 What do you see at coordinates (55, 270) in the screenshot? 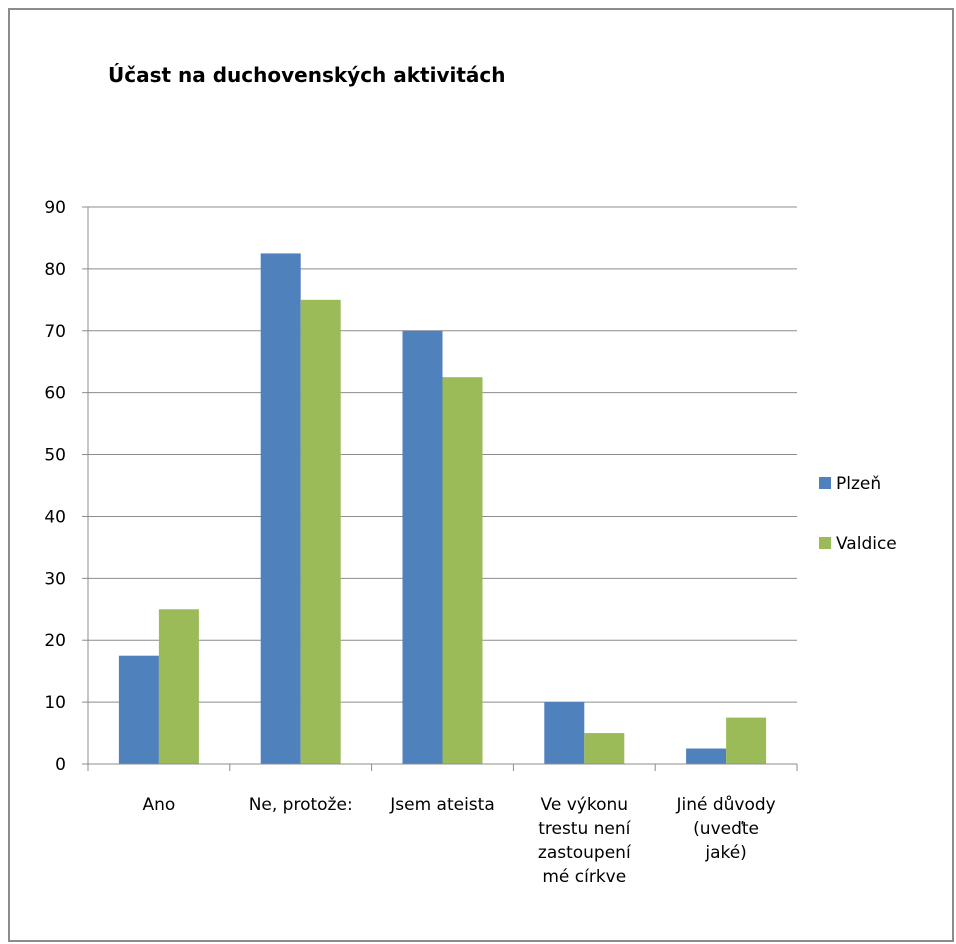
I see `y-tick-label: 80` at bounding box center [55, 270].